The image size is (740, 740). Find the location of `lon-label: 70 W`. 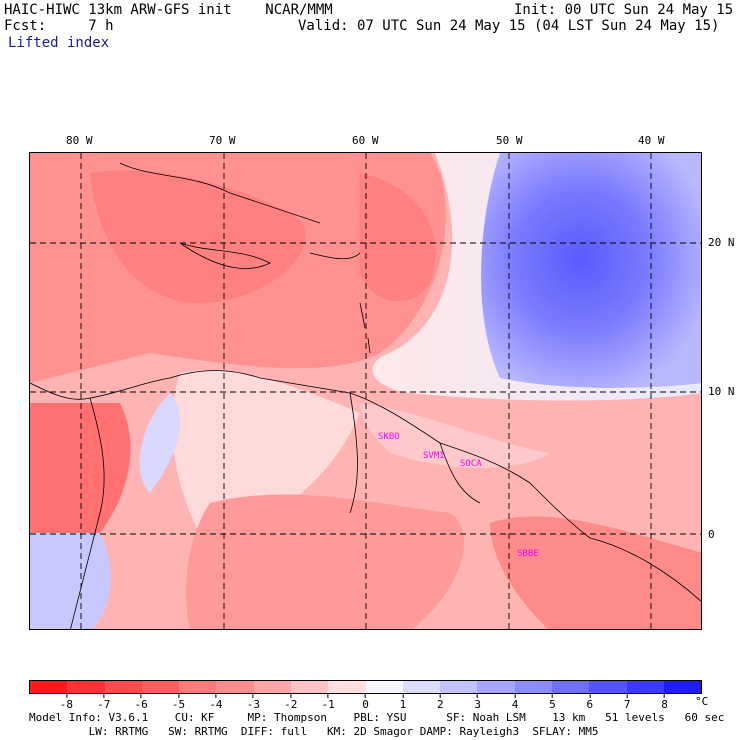

lon-label: 70 W is located at coordinates (222, 140).